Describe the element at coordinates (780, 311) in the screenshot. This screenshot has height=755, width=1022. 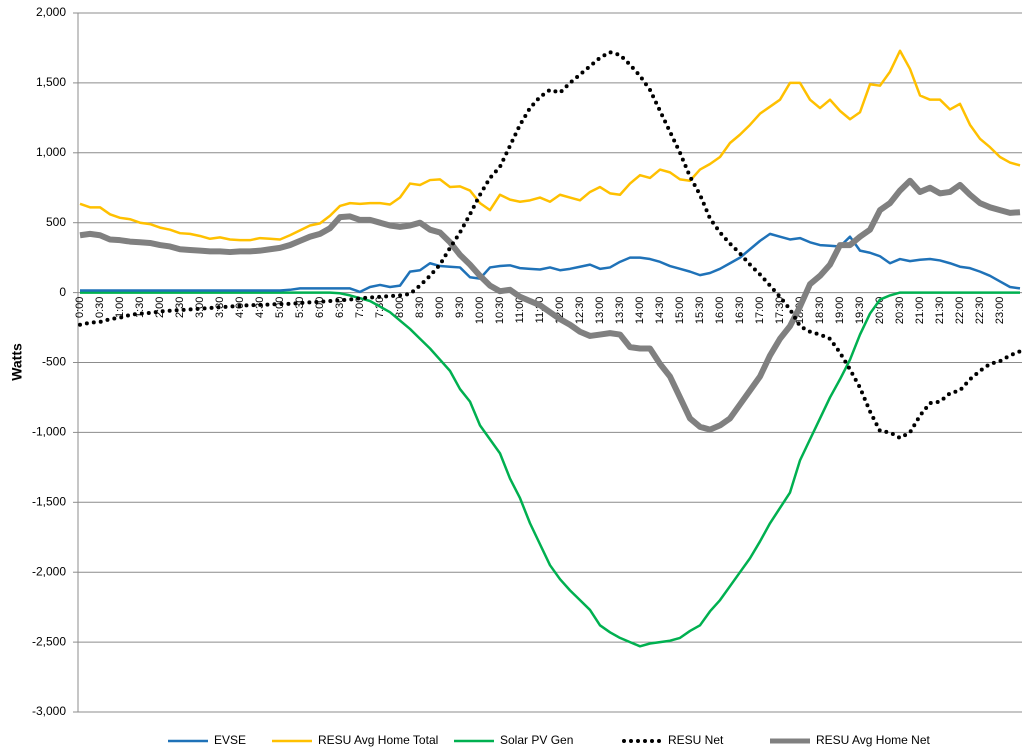
I see `x-tick-label: 17:30` at that location.